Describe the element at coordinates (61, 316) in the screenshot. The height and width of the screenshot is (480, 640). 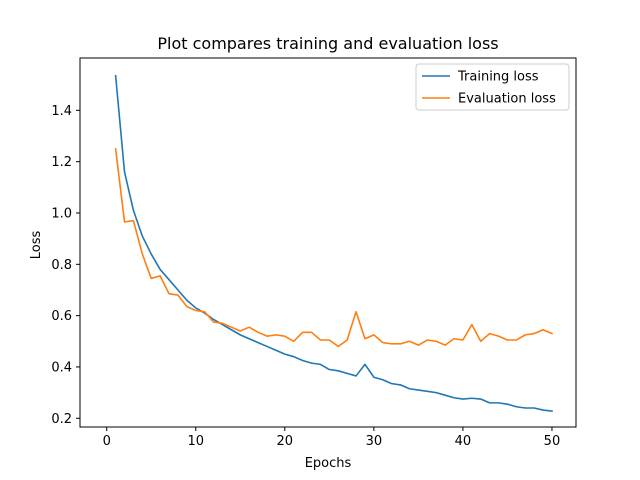
I see `y-tick-label: 0.6` at that location.